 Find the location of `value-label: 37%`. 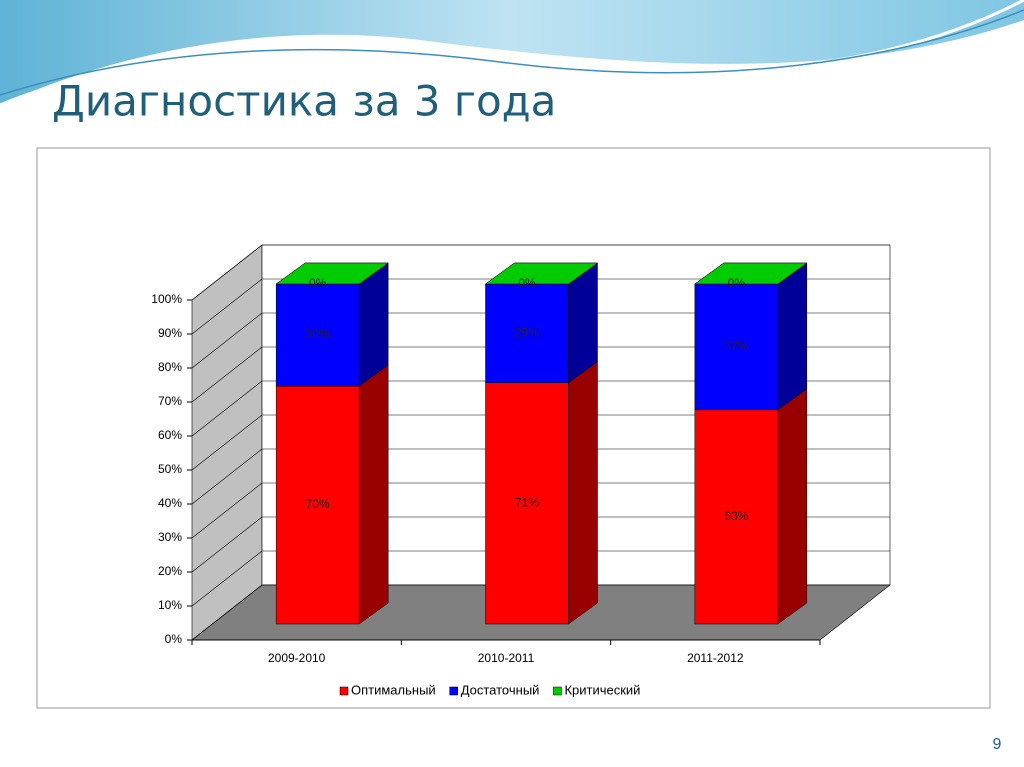

value-label: 37% is located at coordinates (736, 346).